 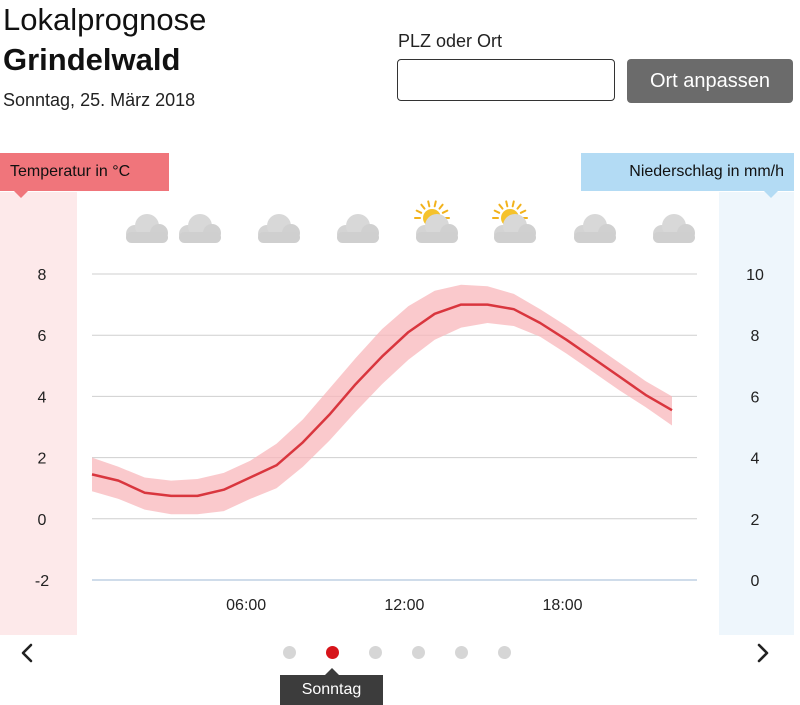 What do you see at coordinates (755, 275) in the screenshot?
I see `y2-tick-label: 10` at bounding box center [755, 275].